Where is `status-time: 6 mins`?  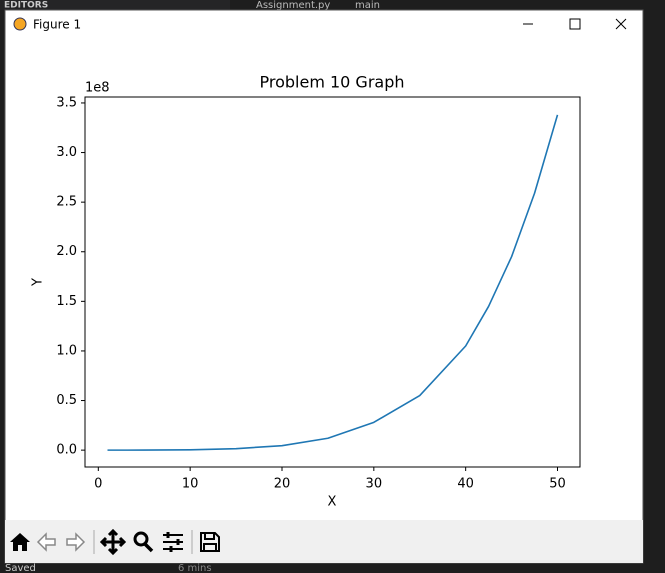 status-time: 6 mins is located at coordinates (195, 568).